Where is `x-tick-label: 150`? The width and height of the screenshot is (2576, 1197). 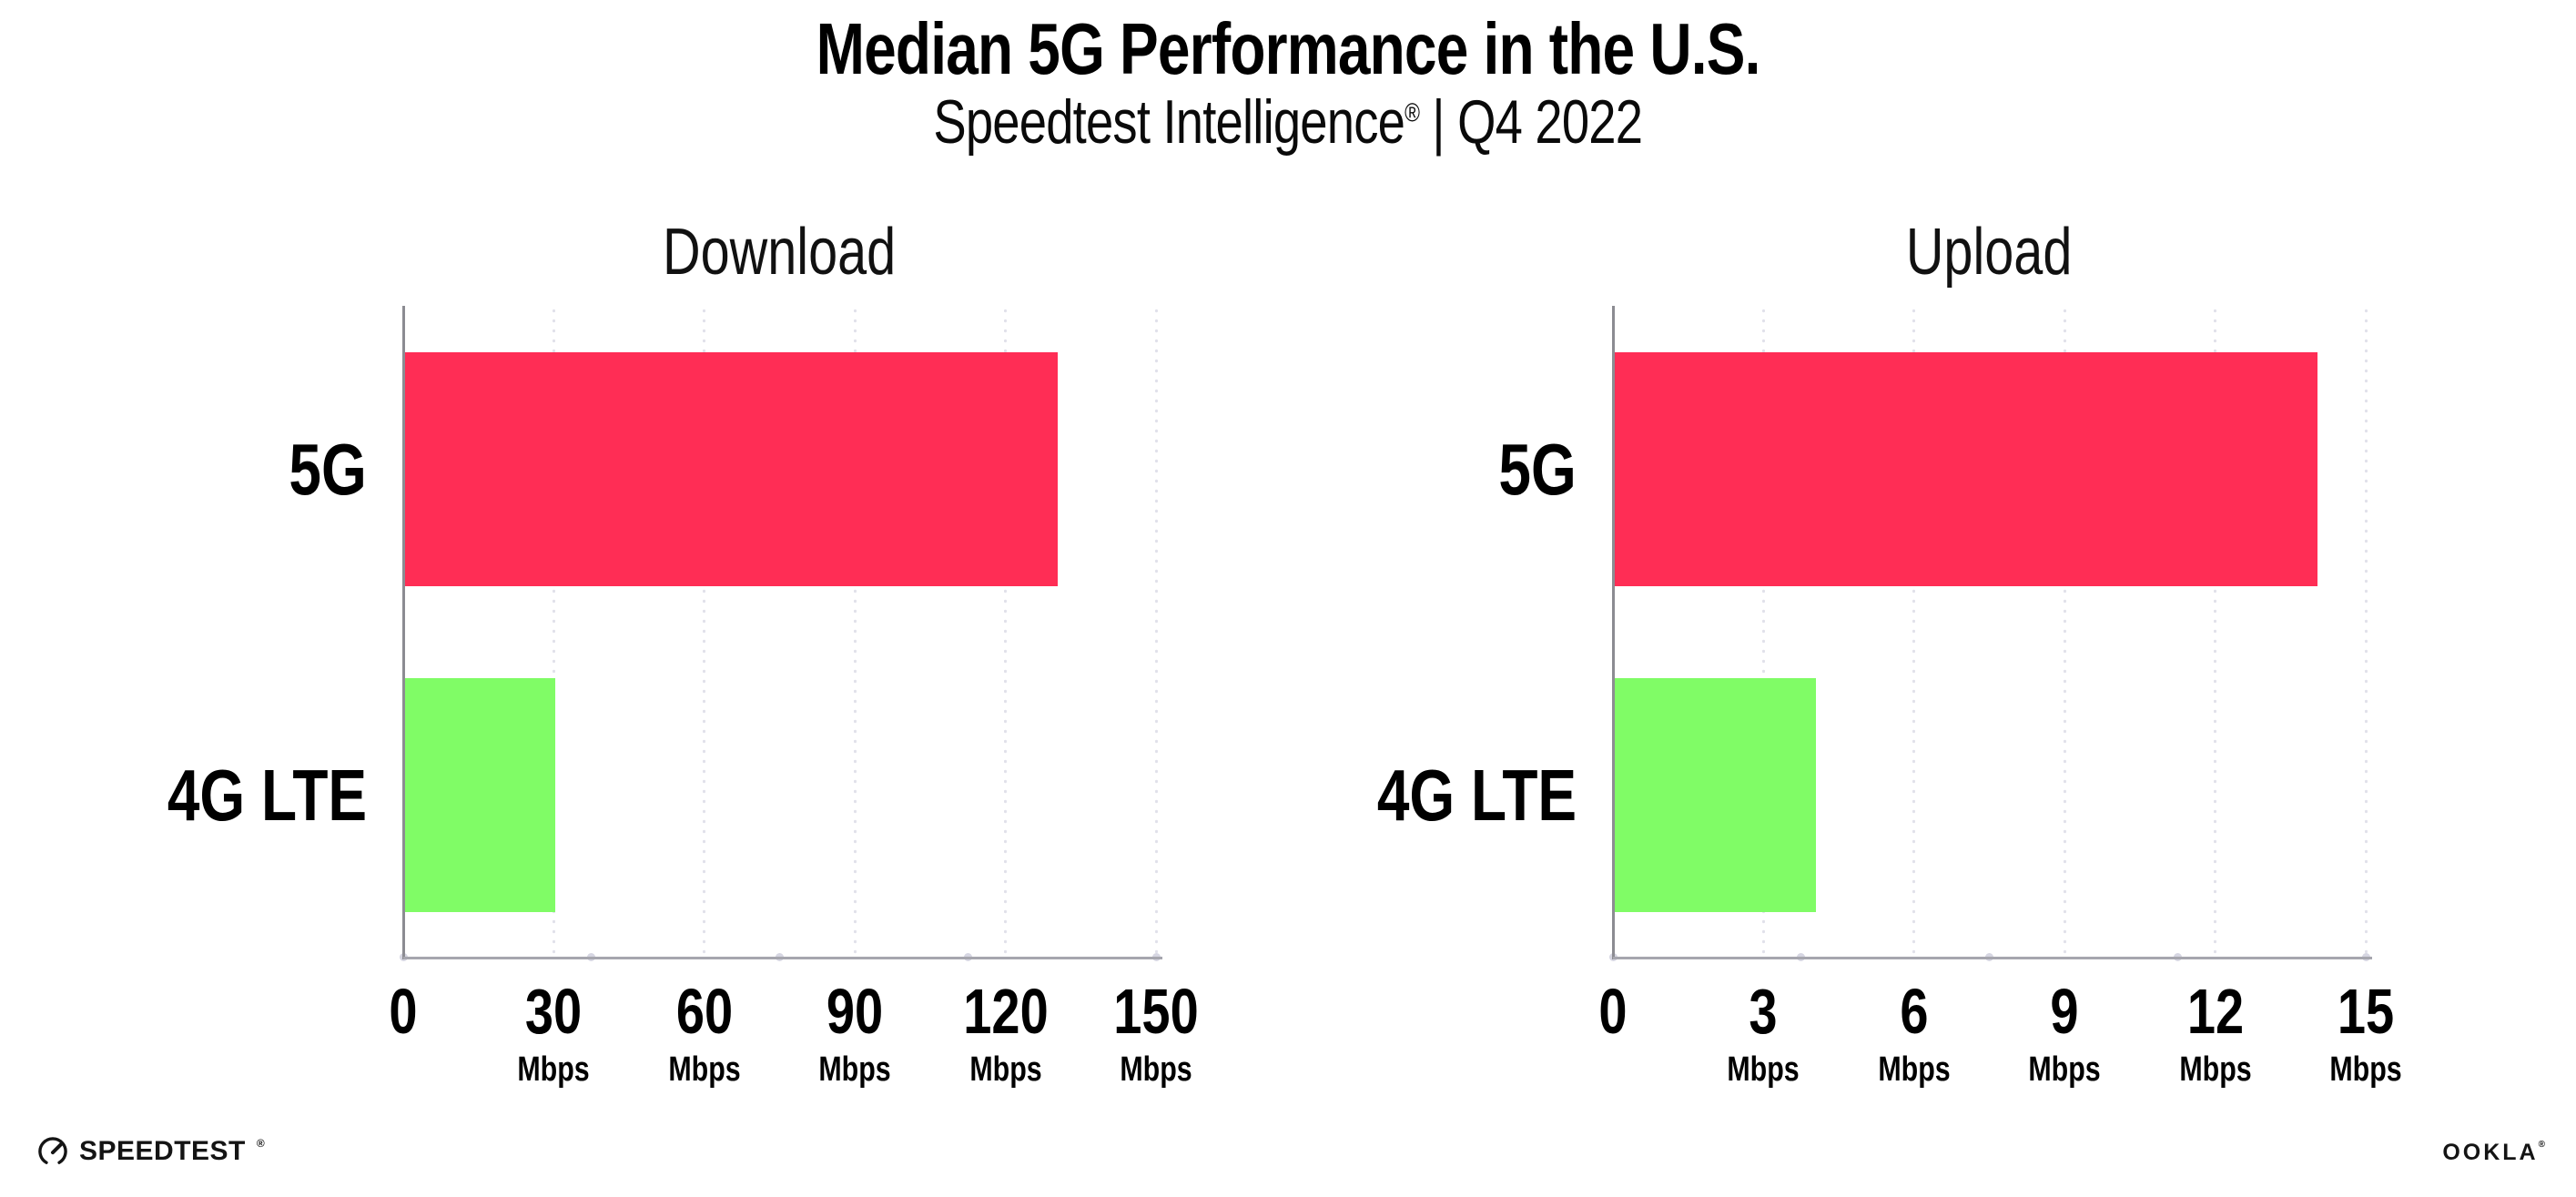 x-tick-label: 150 is located at coordinates (1156, 1011).